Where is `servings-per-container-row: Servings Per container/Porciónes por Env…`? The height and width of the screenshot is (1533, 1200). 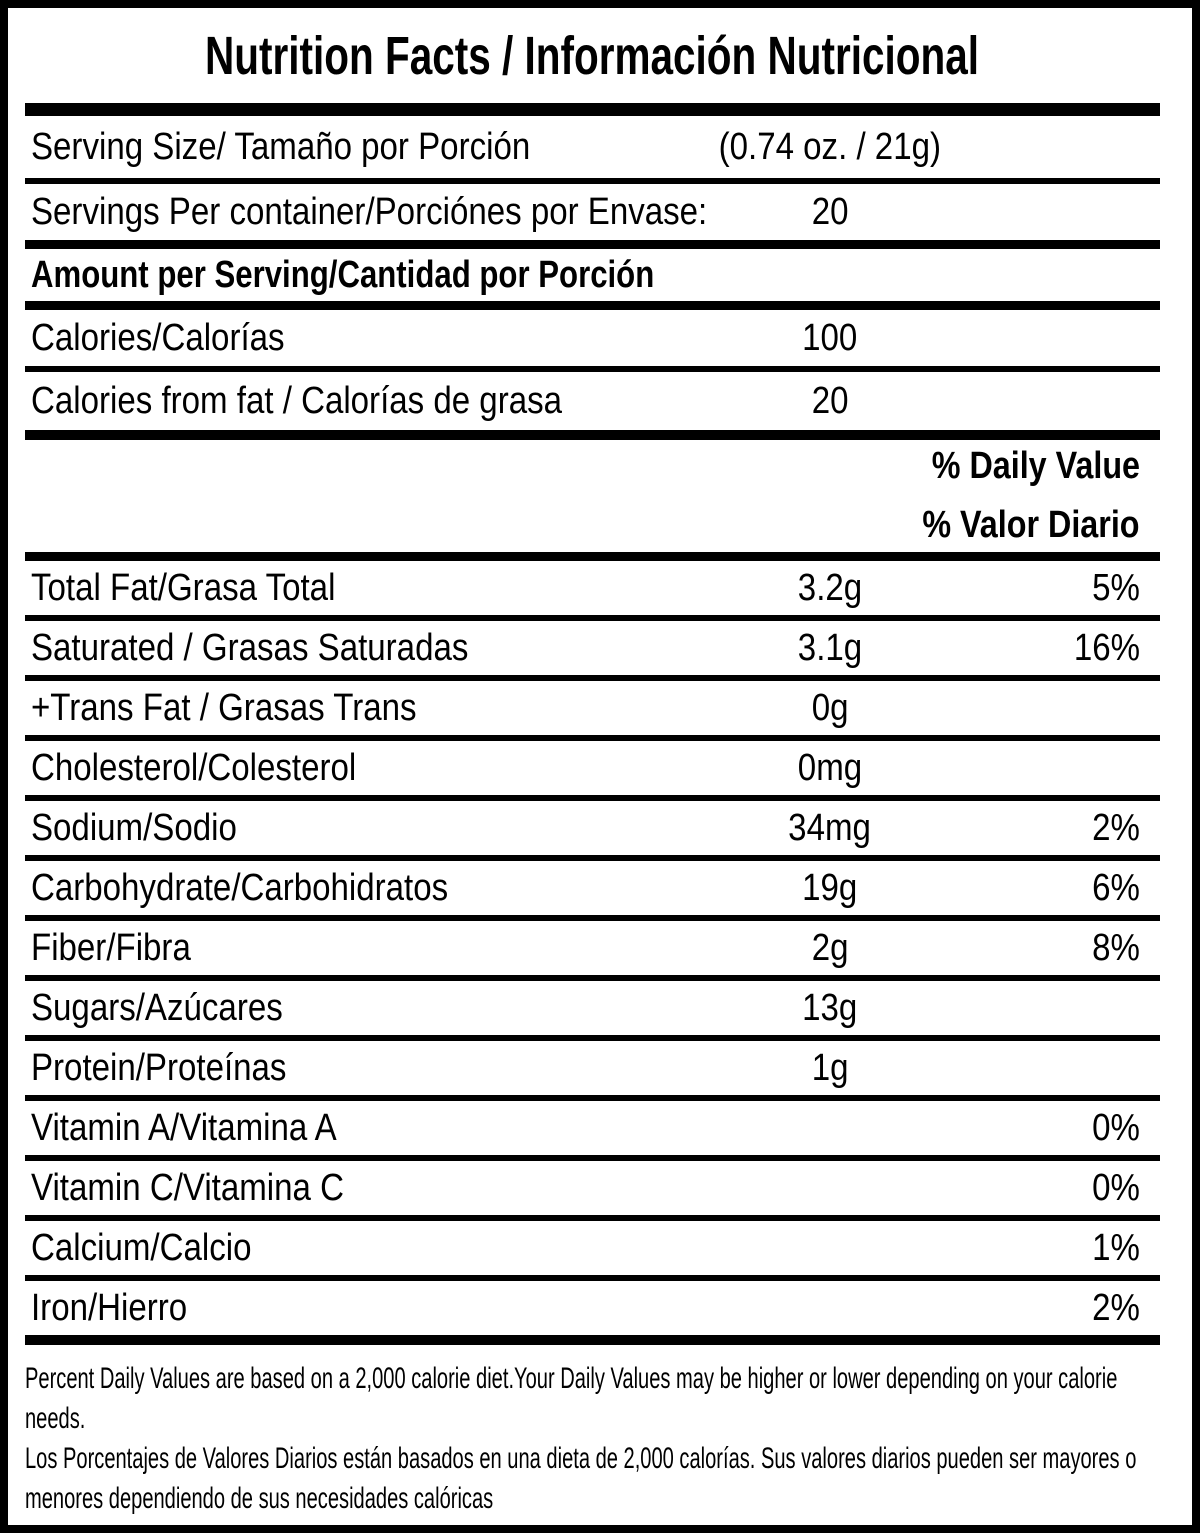
servings-per-container-row: Servings Per container/Porciónes por Env… is located at coordinates (592, 216).